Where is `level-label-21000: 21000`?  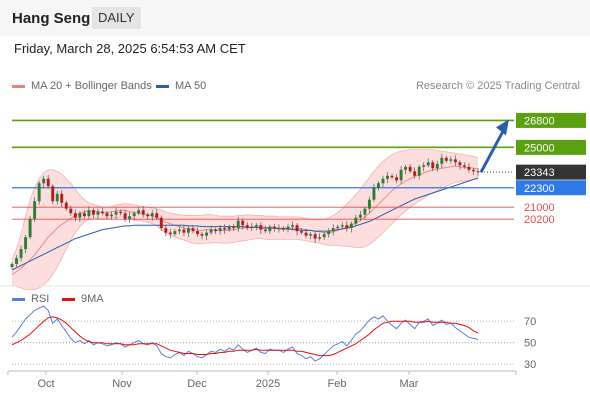 level-label-21000: 21000 is located at coordinates (539, 208).